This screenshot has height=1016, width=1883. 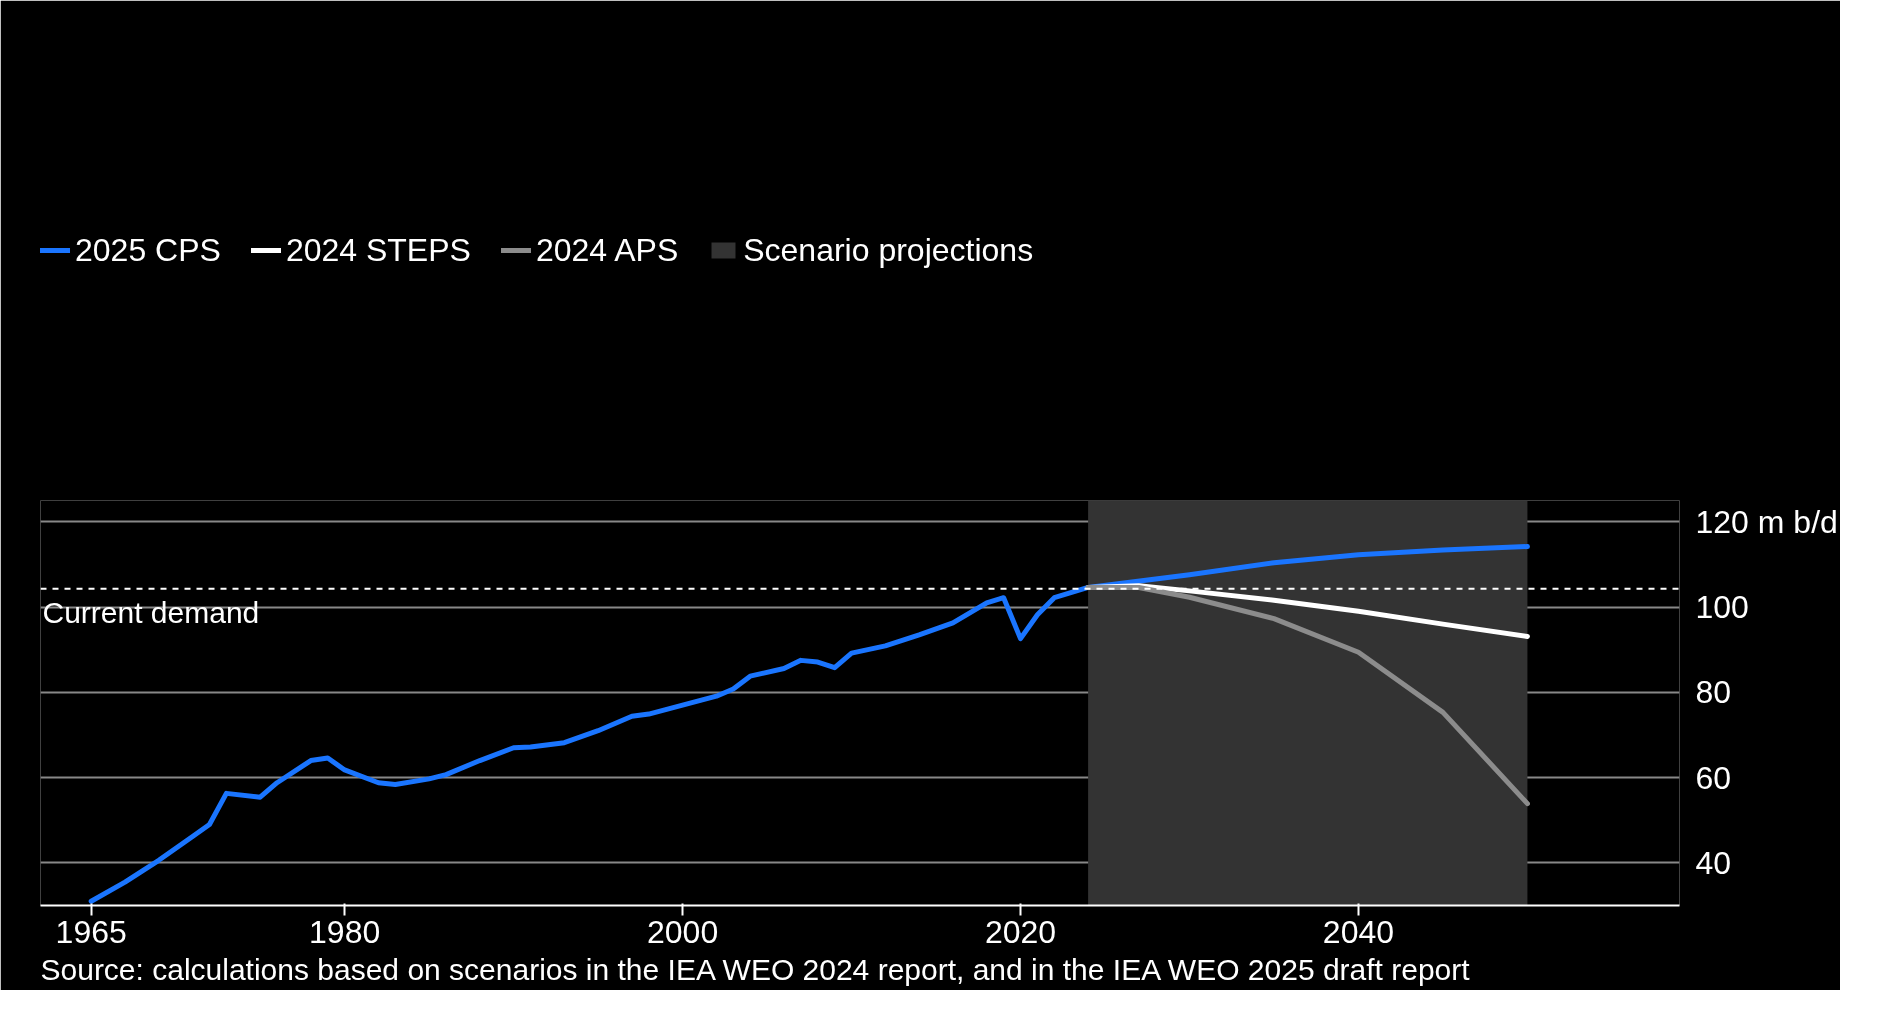 I want to click on x-tick-label: 1965, so click(x=91, y=931).